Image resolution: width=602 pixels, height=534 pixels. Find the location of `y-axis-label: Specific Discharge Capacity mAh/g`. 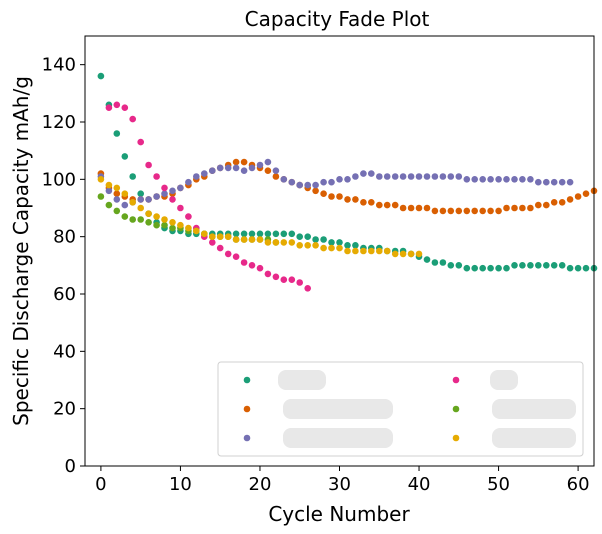

y-axis-label: Specific Discharge Capacity mAh/g is located at coordinates (21, 251).